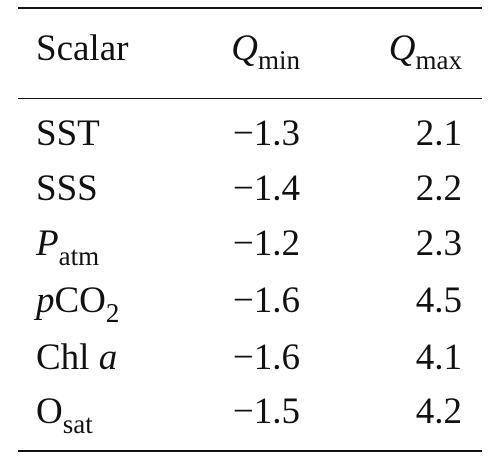 The image size is (500, 460). I want to click on scalar-prefix: p, so click(45, 300).